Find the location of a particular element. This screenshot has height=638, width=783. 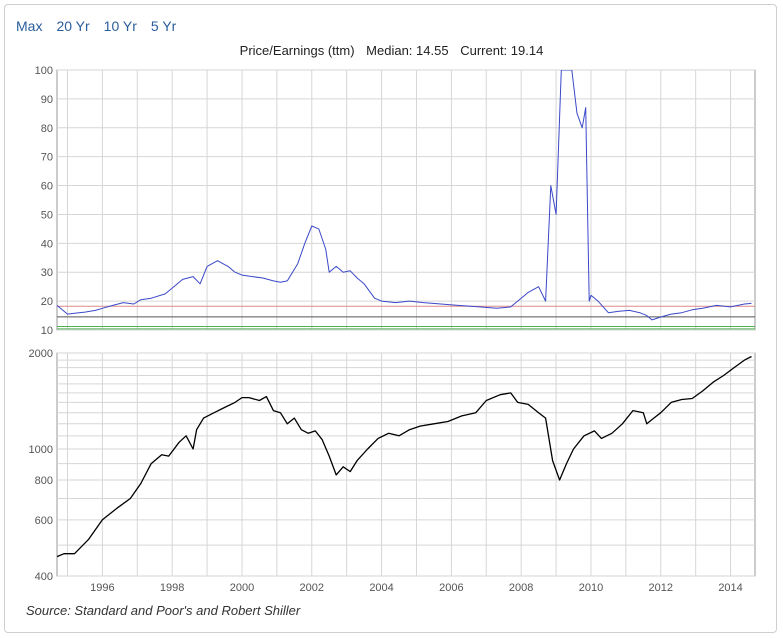

range-tab-10yr: 10 Yr is located at coordinates (120, 26).